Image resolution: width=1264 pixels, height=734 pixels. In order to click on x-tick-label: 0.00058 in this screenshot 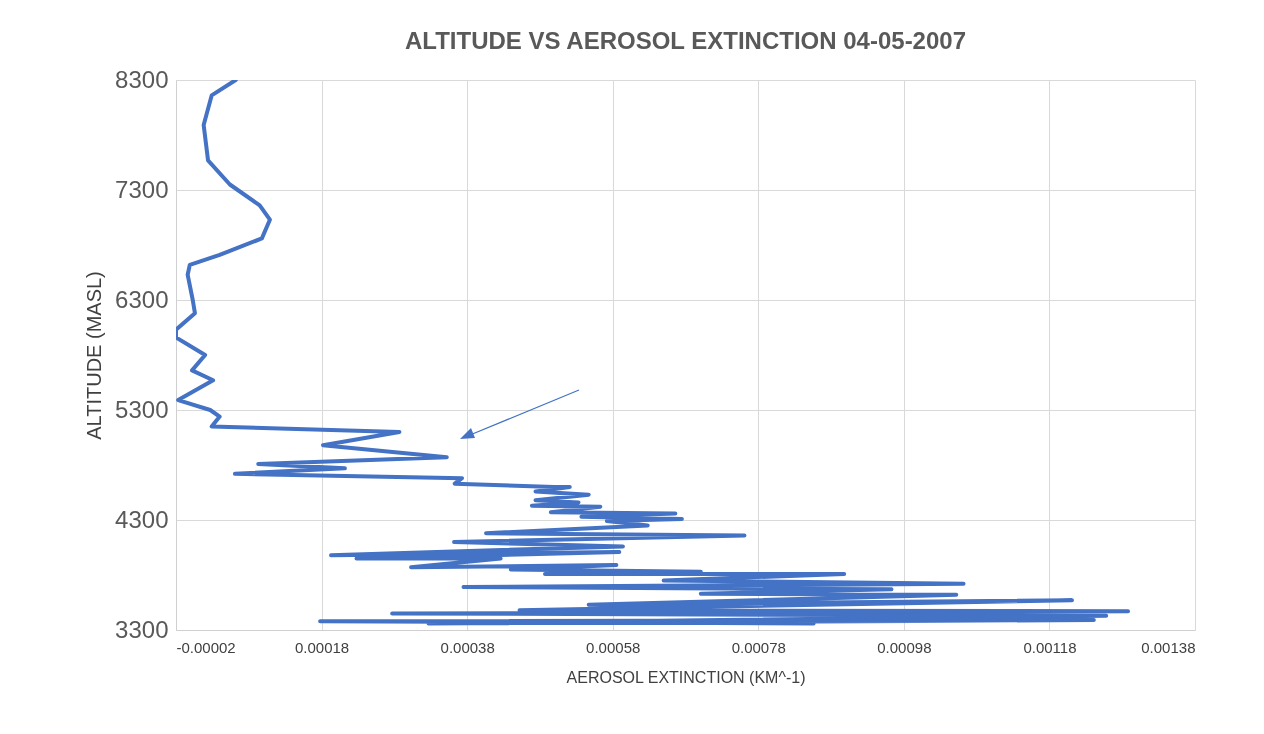, I will do `click(613, 647)`.